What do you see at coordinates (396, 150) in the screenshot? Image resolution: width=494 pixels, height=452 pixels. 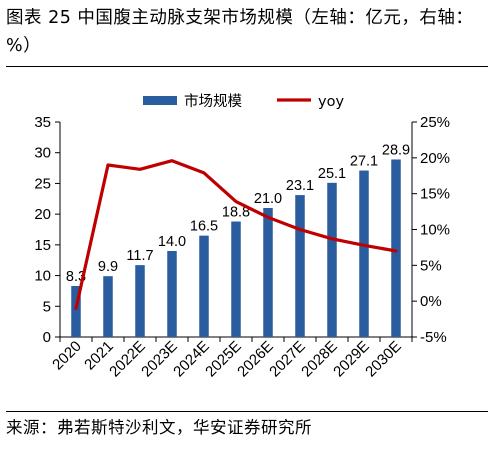 I see `bar-data-label: 28.9` at bounding box center [396, 150].